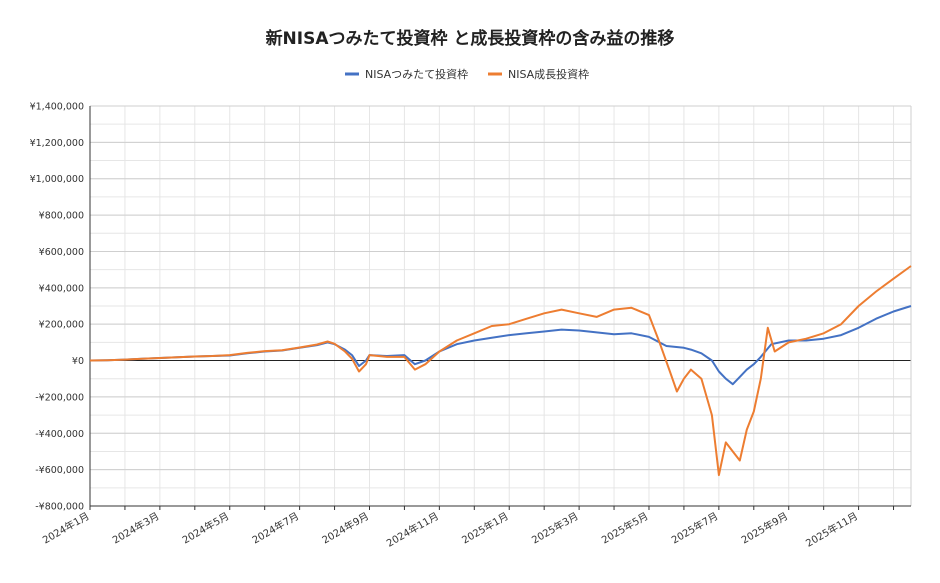 The width and height of the screenshot is (940, 583). What do you see at coordinates (412, 529) in the screenshot?
I see `x-tick-label: 2024年11月` at bounding box center [412, 529].